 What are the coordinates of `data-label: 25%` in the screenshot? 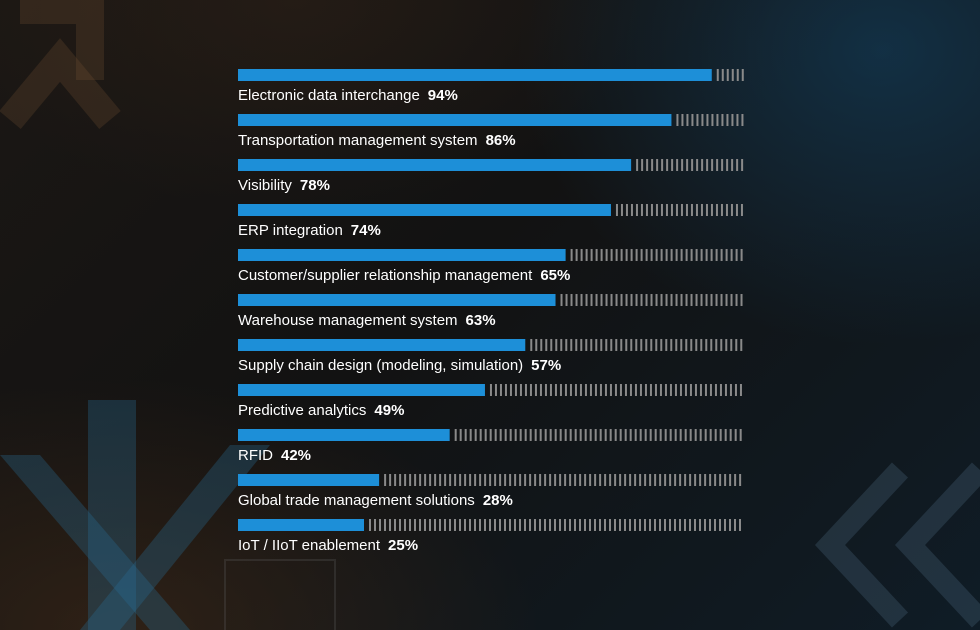 It's located at (403, 545).